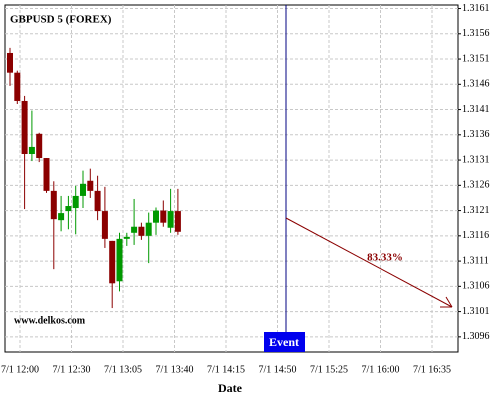  I want to click on event-label: Event, so click(284, 342).